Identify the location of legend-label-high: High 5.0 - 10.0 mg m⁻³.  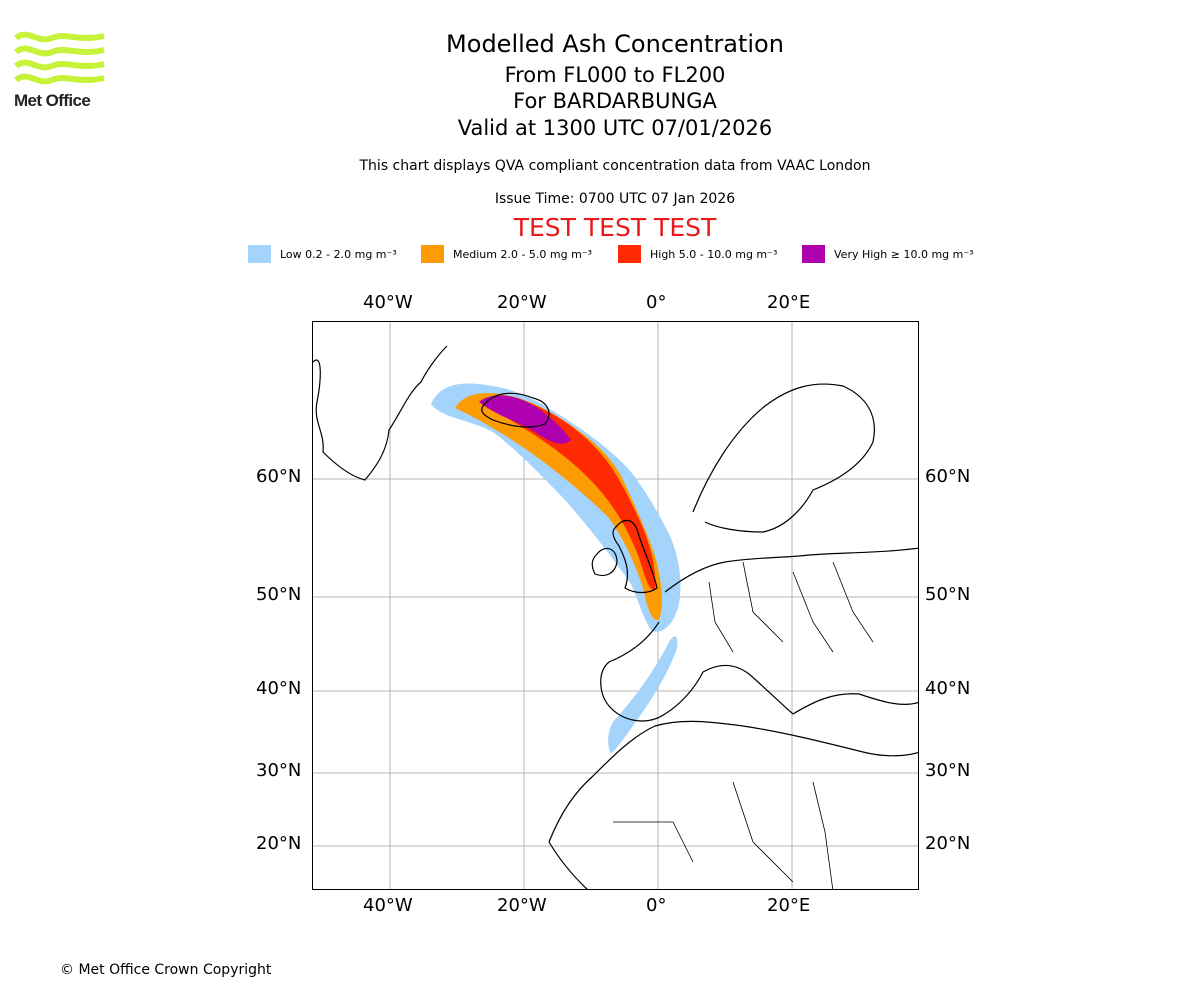
(714, 254).